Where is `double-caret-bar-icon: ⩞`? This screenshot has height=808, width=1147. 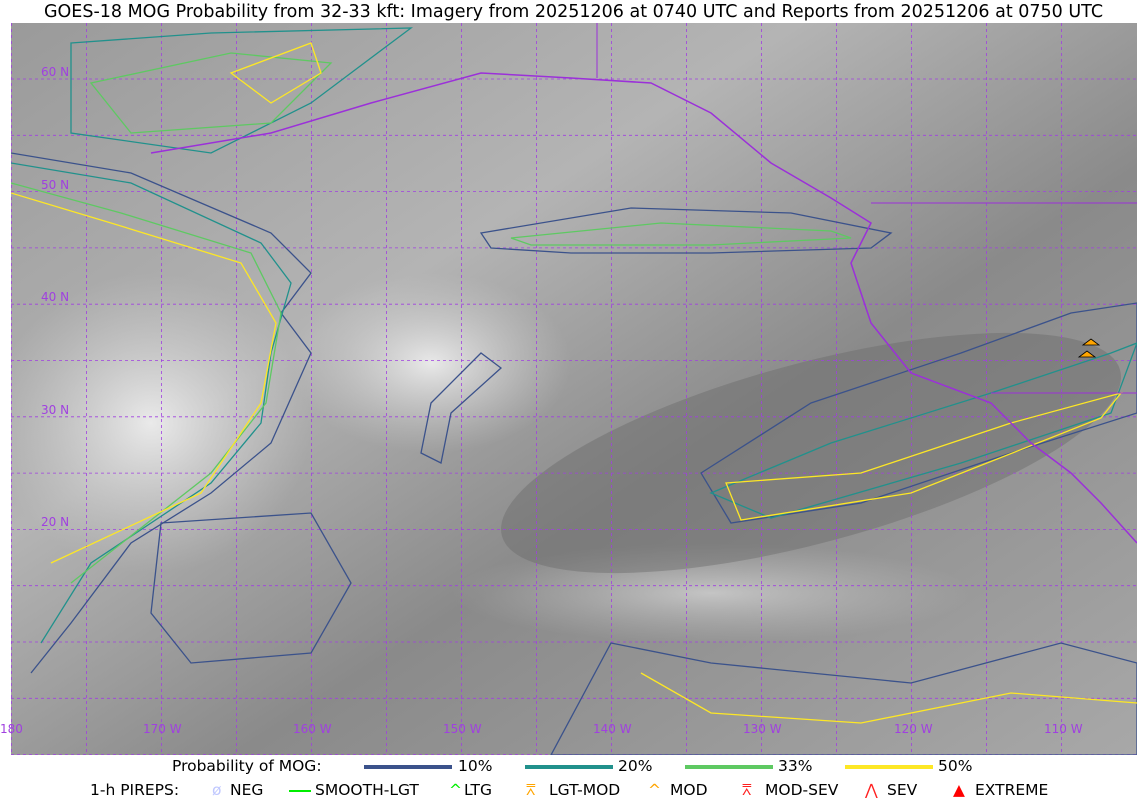 double-caret-bar-icon: ⩞ is located at coordinates (747, 790).